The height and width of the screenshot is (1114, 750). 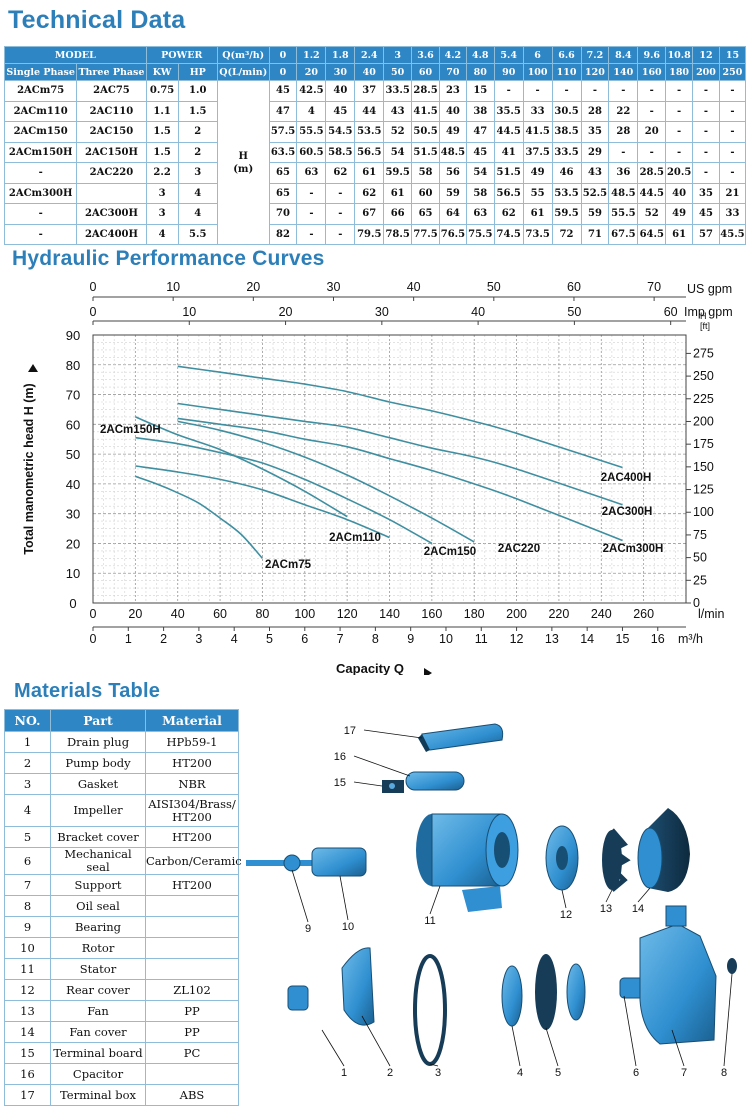 What do you see at coordinates (446, 639) in the screenshot?
I see `x-tick-label-m3h: 10` at bounding box center [446, 639].